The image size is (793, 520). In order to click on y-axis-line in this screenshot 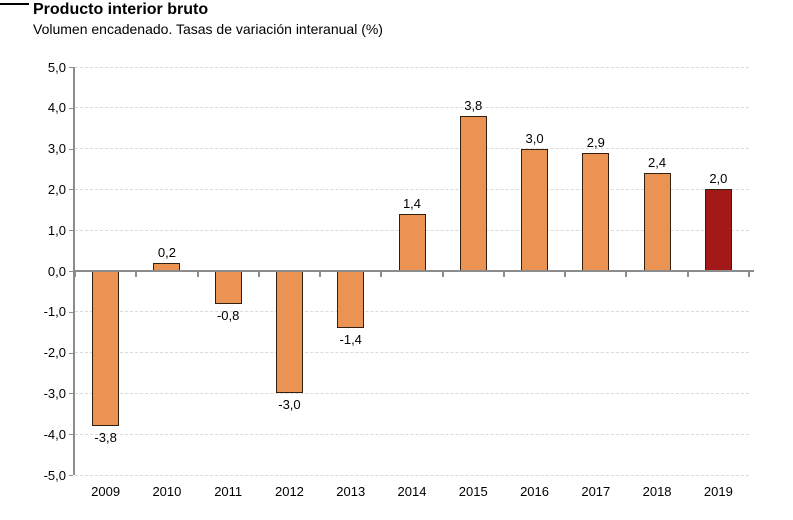, I will do `click(74, 271)`.